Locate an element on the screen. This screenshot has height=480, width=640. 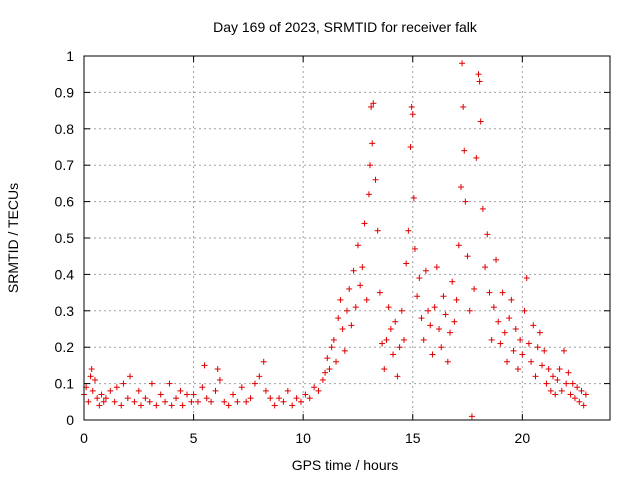
y-tick-label: 0.9 is located at coordinates (65, 92).